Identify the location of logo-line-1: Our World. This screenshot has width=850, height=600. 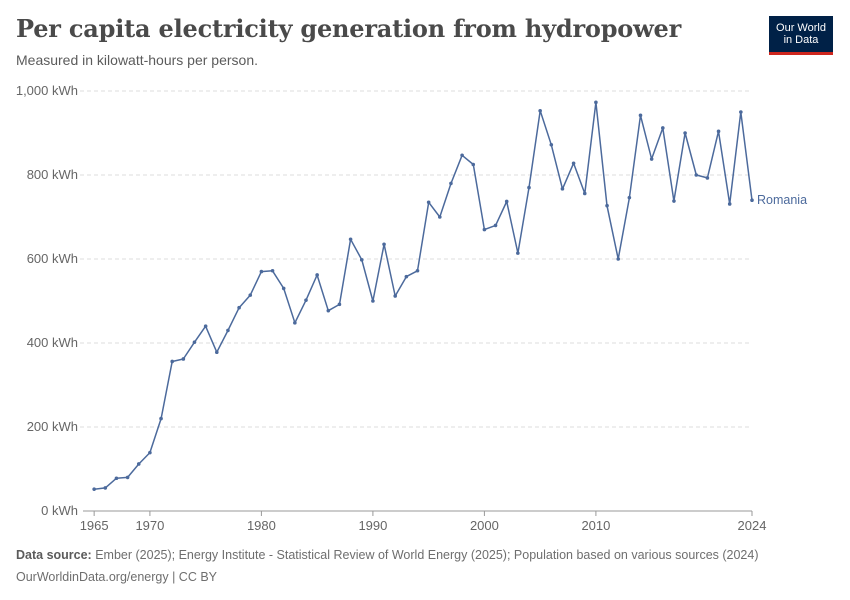
(801, 28).